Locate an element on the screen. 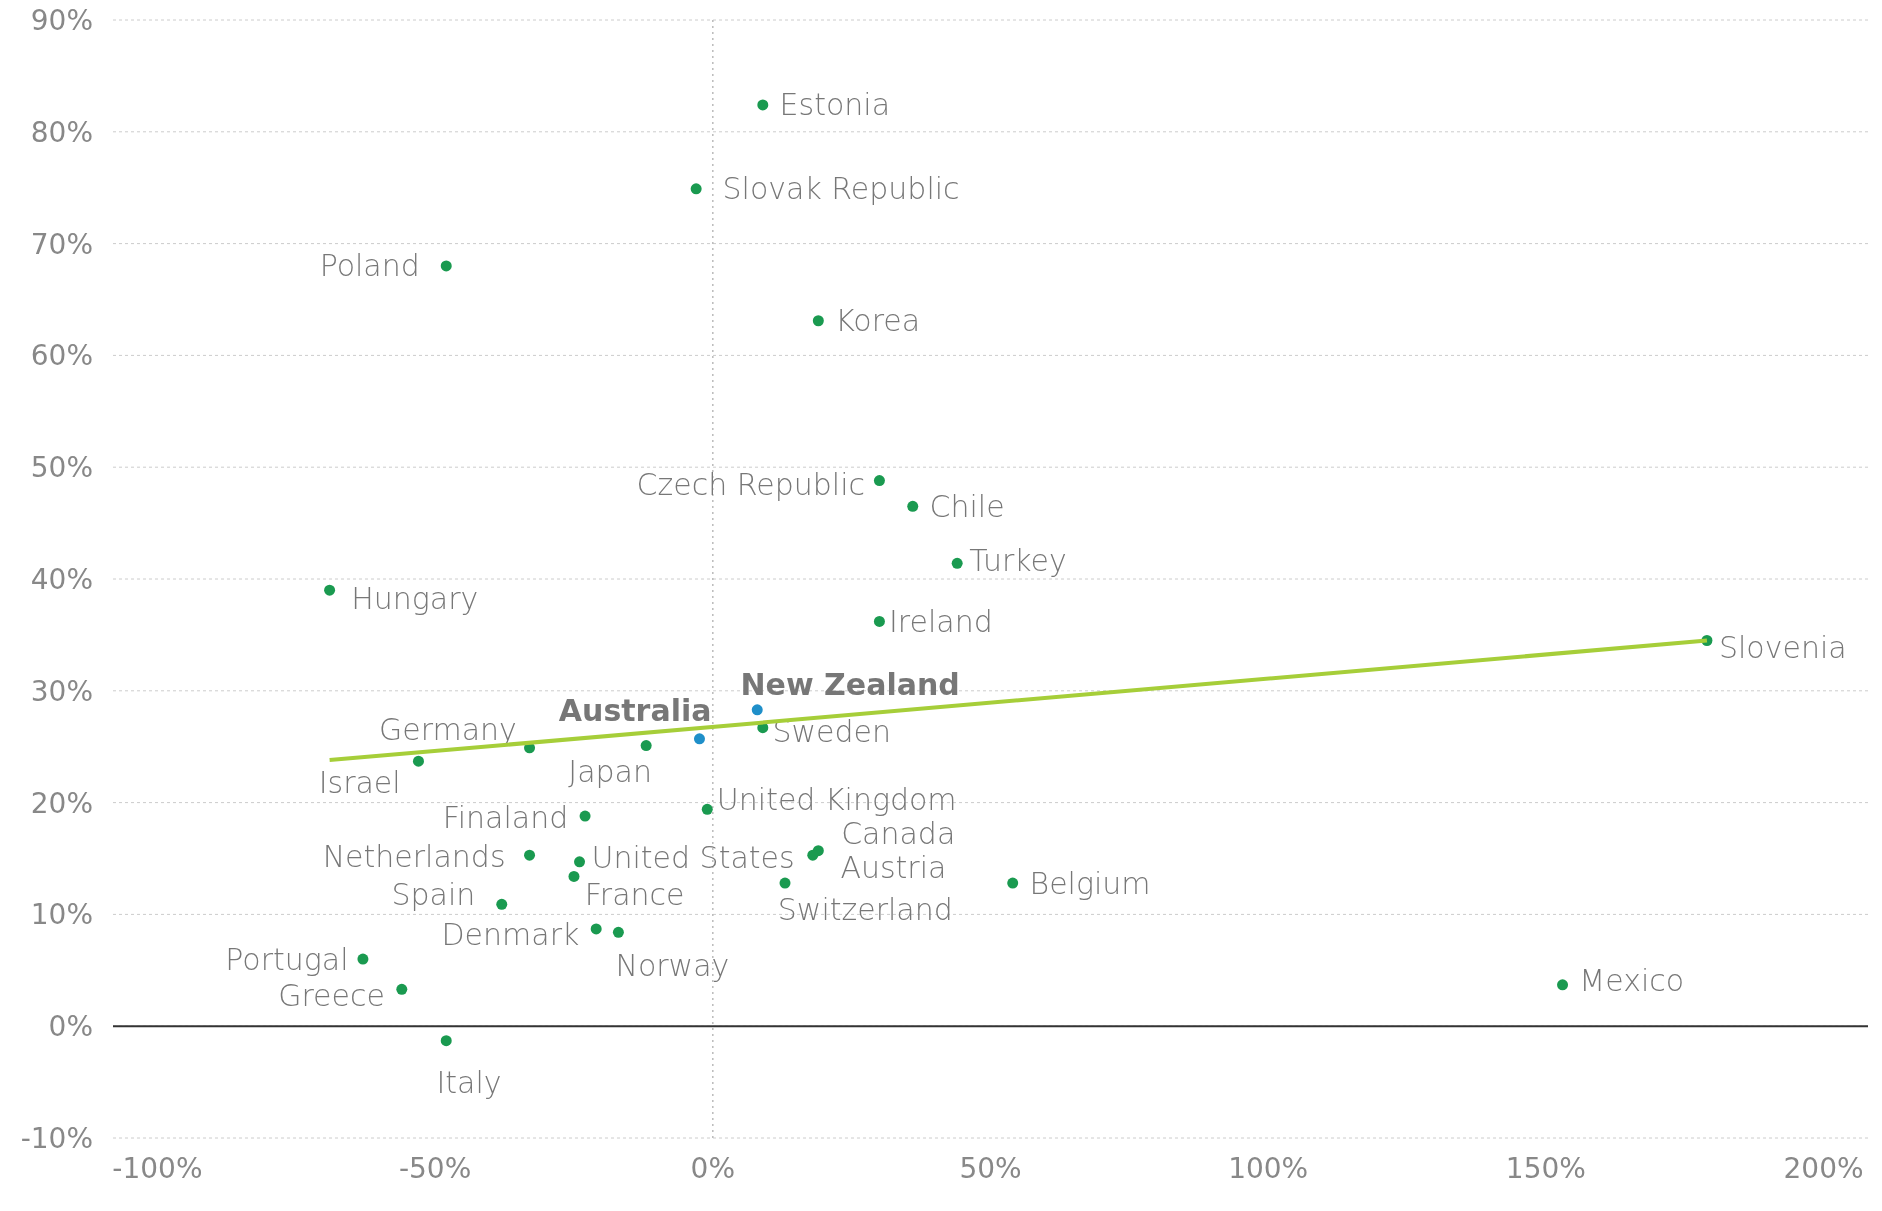 This screenshot has height=1211, width=1882. y-tick-label: 60% is located at coordinates (61, 356).